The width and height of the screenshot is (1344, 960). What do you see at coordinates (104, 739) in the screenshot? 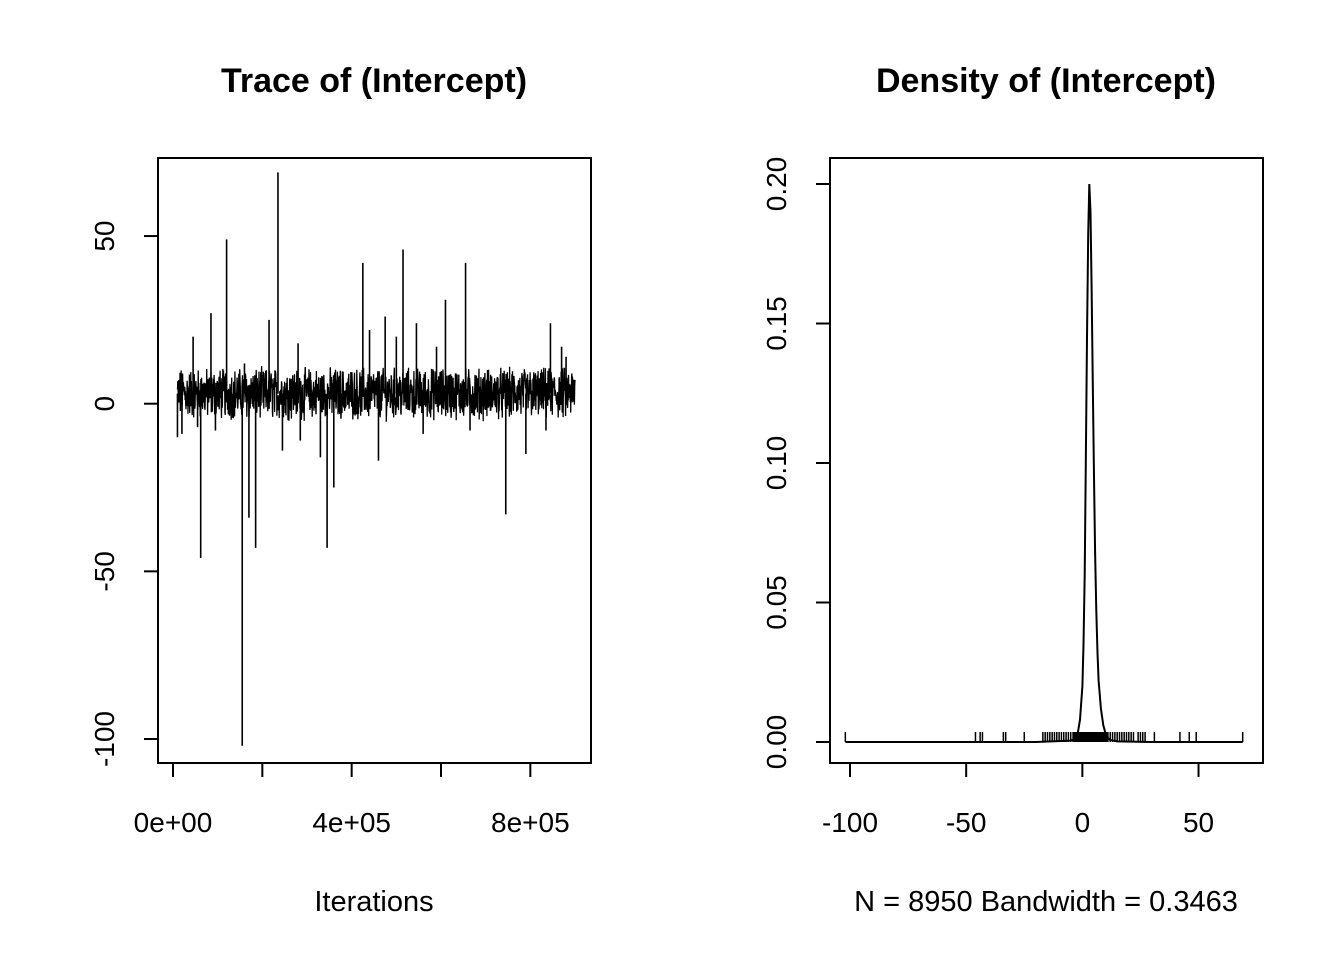
I see `trace-y-tick-label: -100` at bounding box center [104, 739].